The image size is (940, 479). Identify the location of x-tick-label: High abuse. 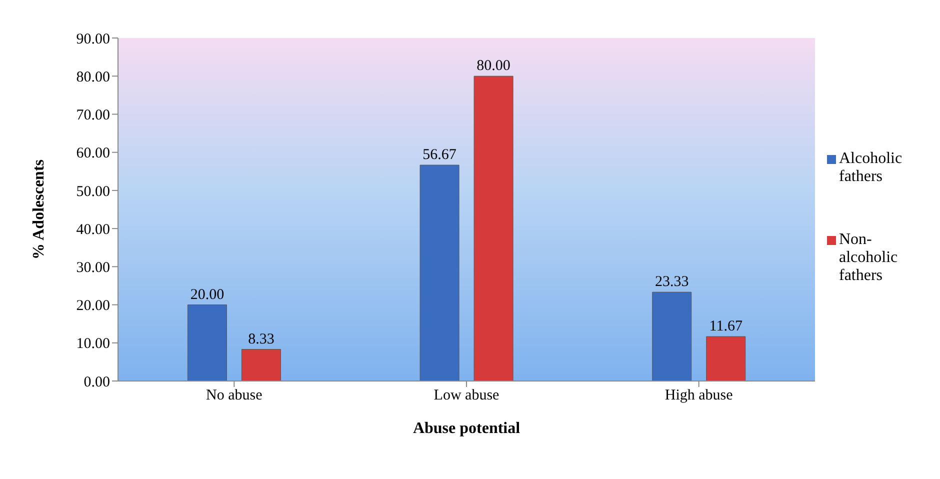
(699, 396).